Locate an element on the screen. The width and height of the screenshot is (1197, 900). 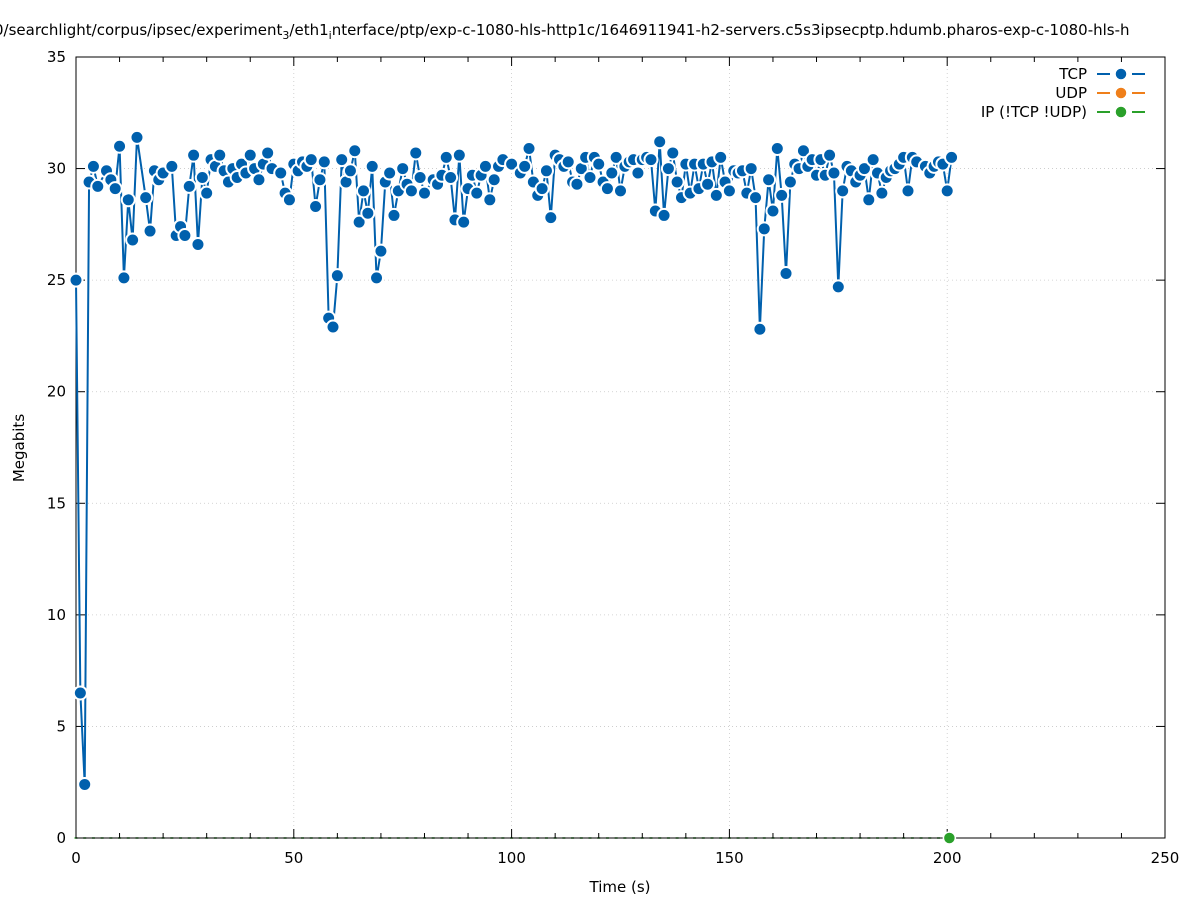
title-segment: /eth1 is located at coordinates (308, 30).